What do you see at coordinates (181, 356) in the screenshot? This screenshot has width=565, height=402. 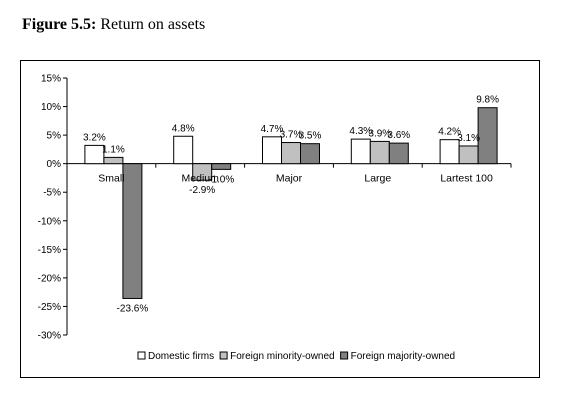 I see `legend-label: Domestic firms` at bounding box center [181, 356].